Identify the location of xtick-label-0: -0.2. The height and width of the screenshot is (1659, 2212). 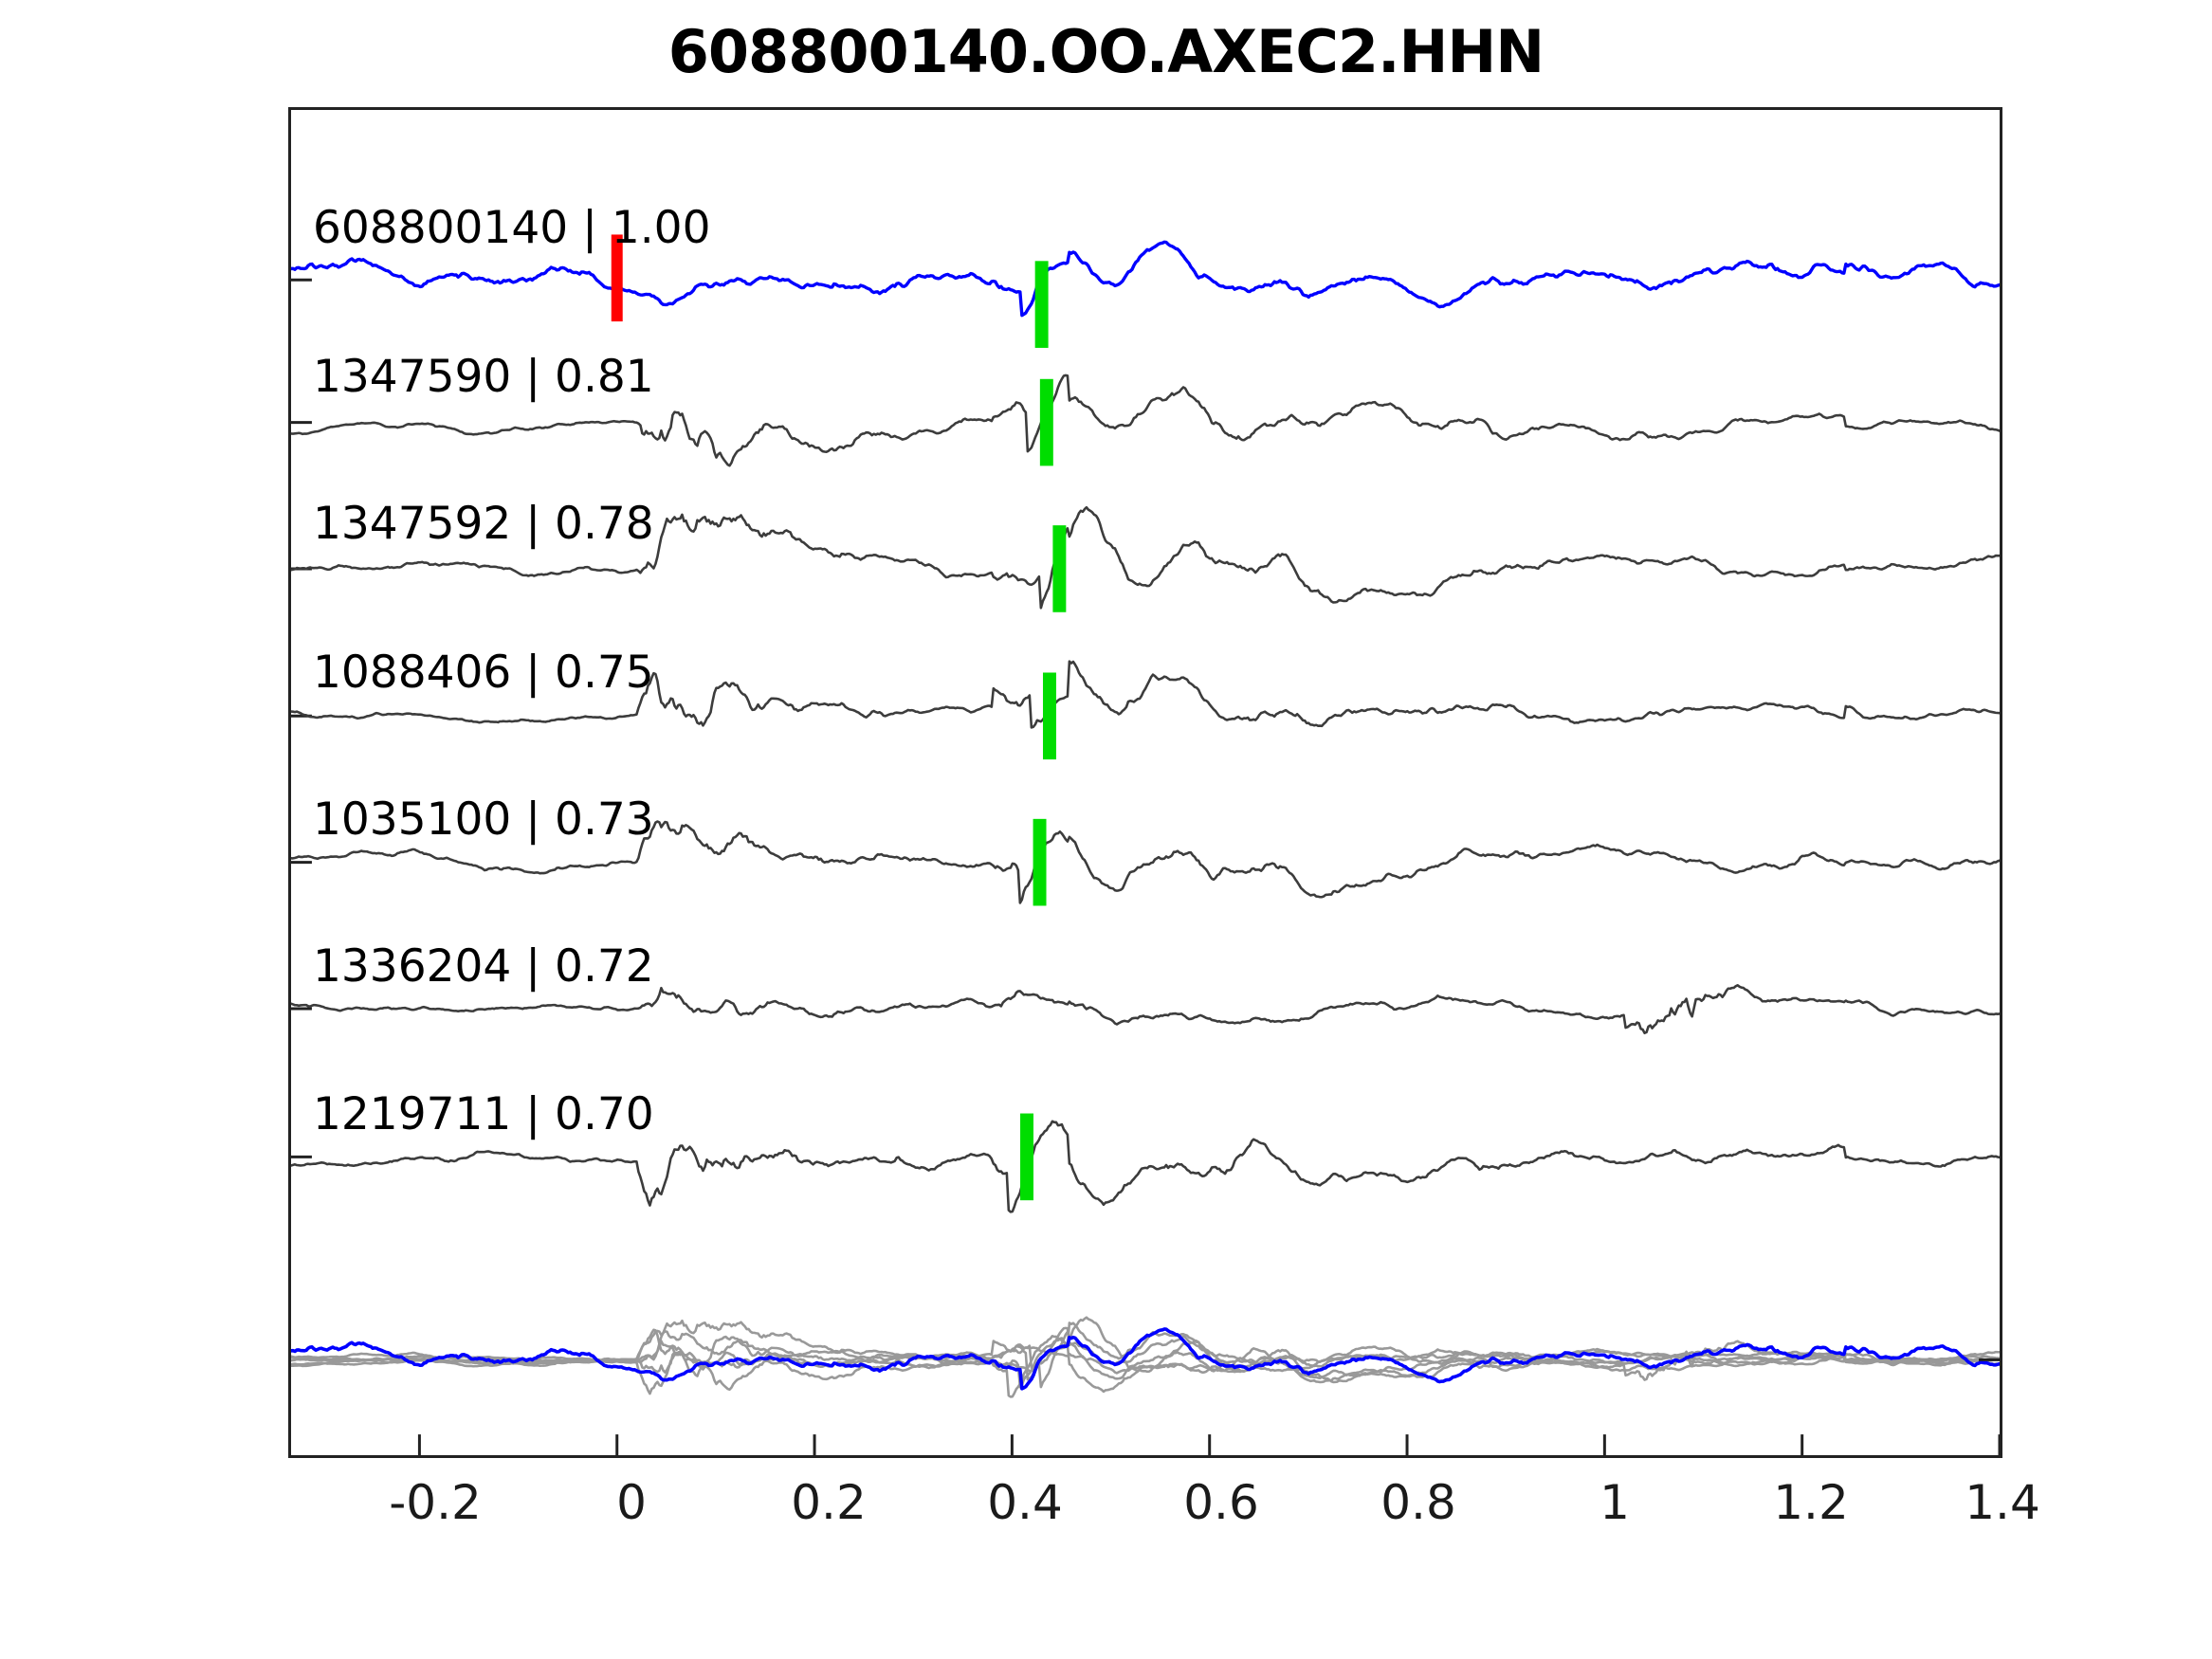
(435, 1502).